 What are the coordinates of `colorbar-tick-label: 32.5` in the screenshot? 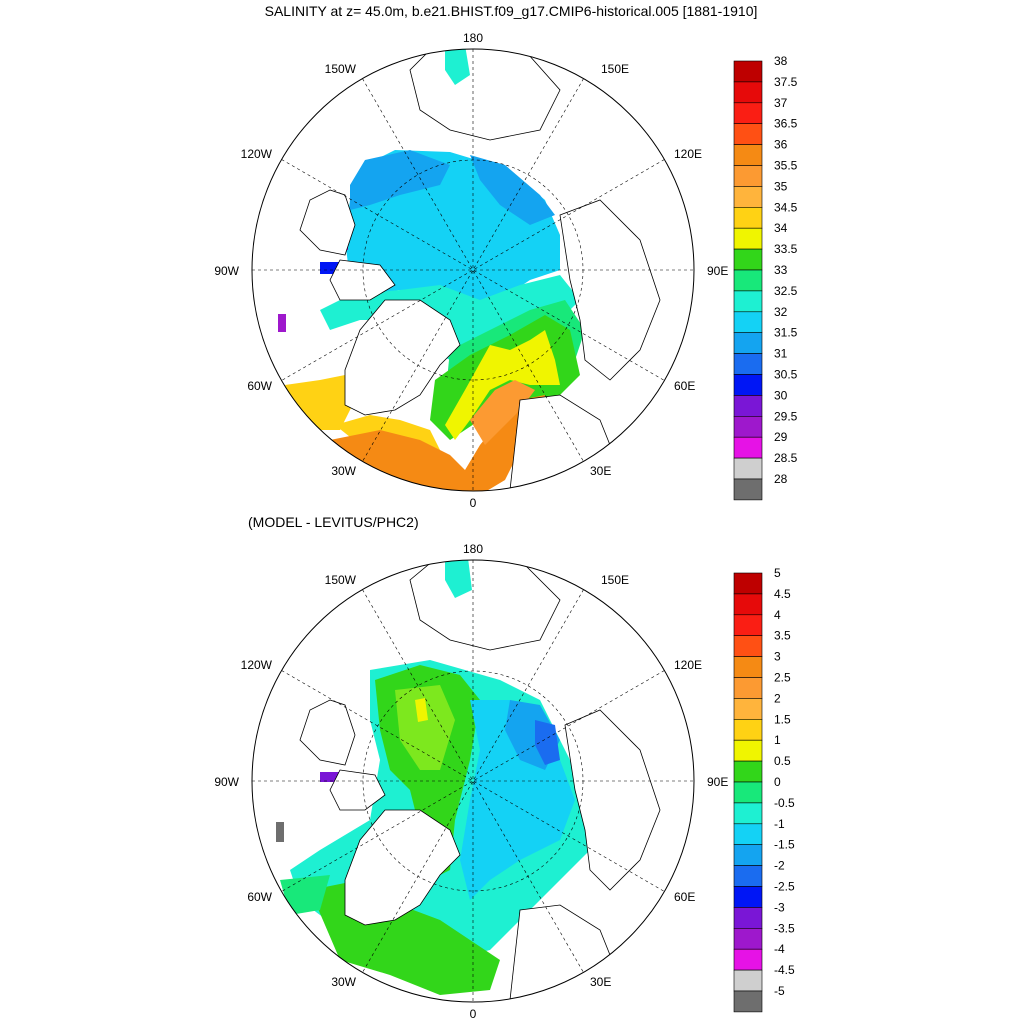 It's located at (786, 291).